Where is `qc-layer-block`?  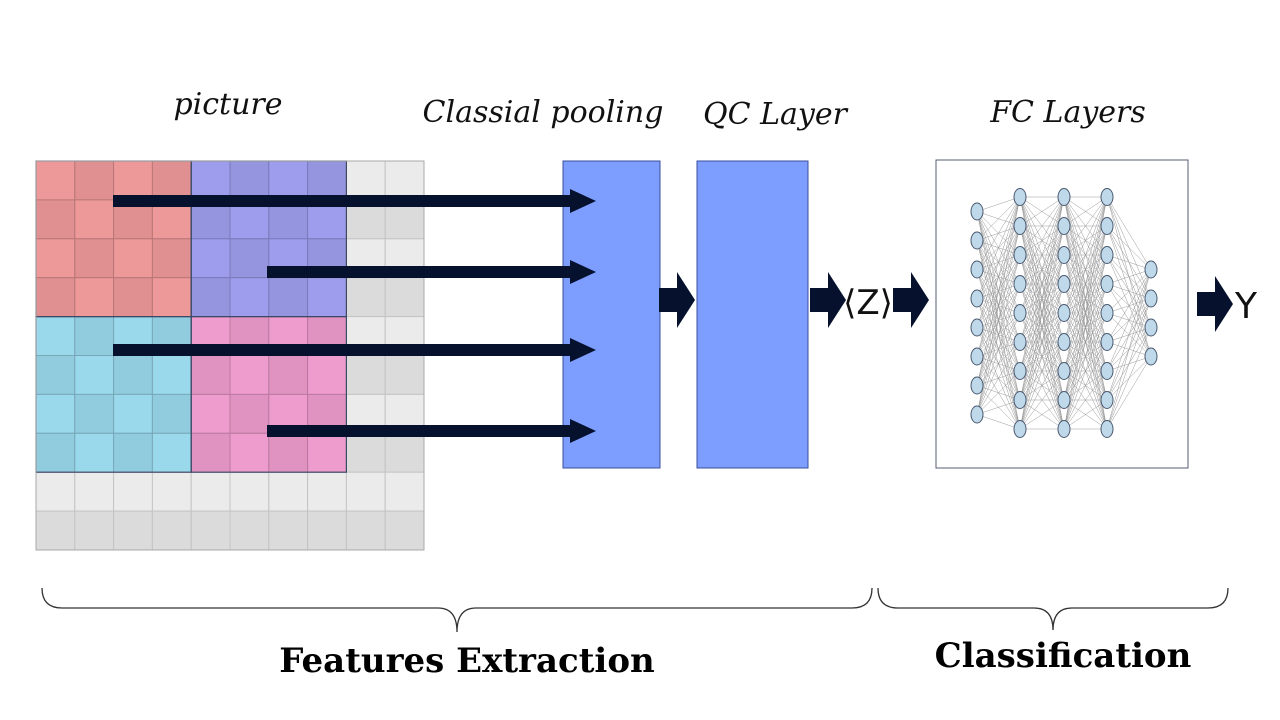 qc-layer-block is located at coordinates (752, 314).